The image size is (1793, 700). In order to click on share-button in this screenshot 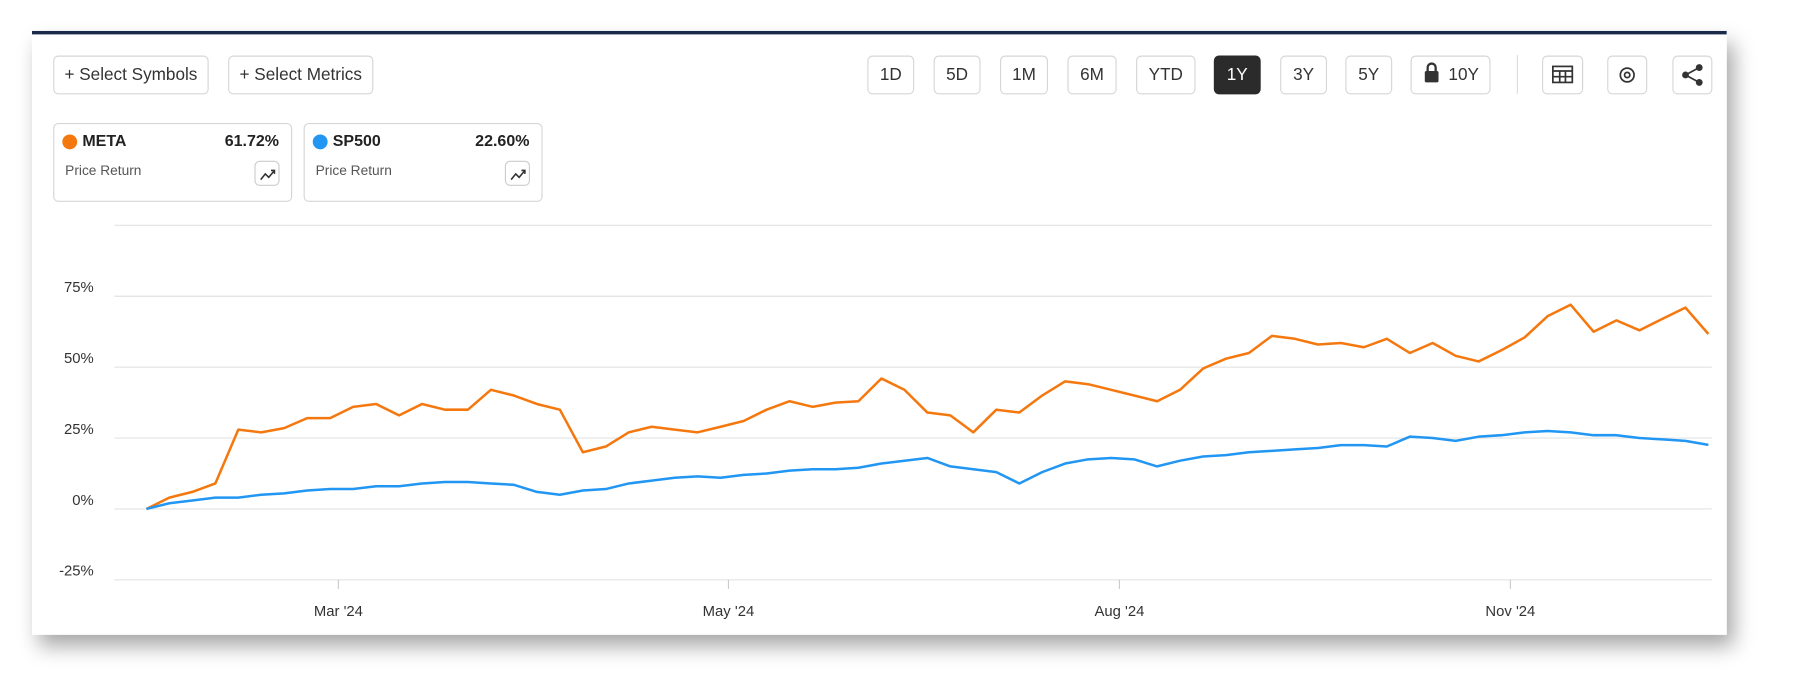, I will do `click(1692, 75)`.